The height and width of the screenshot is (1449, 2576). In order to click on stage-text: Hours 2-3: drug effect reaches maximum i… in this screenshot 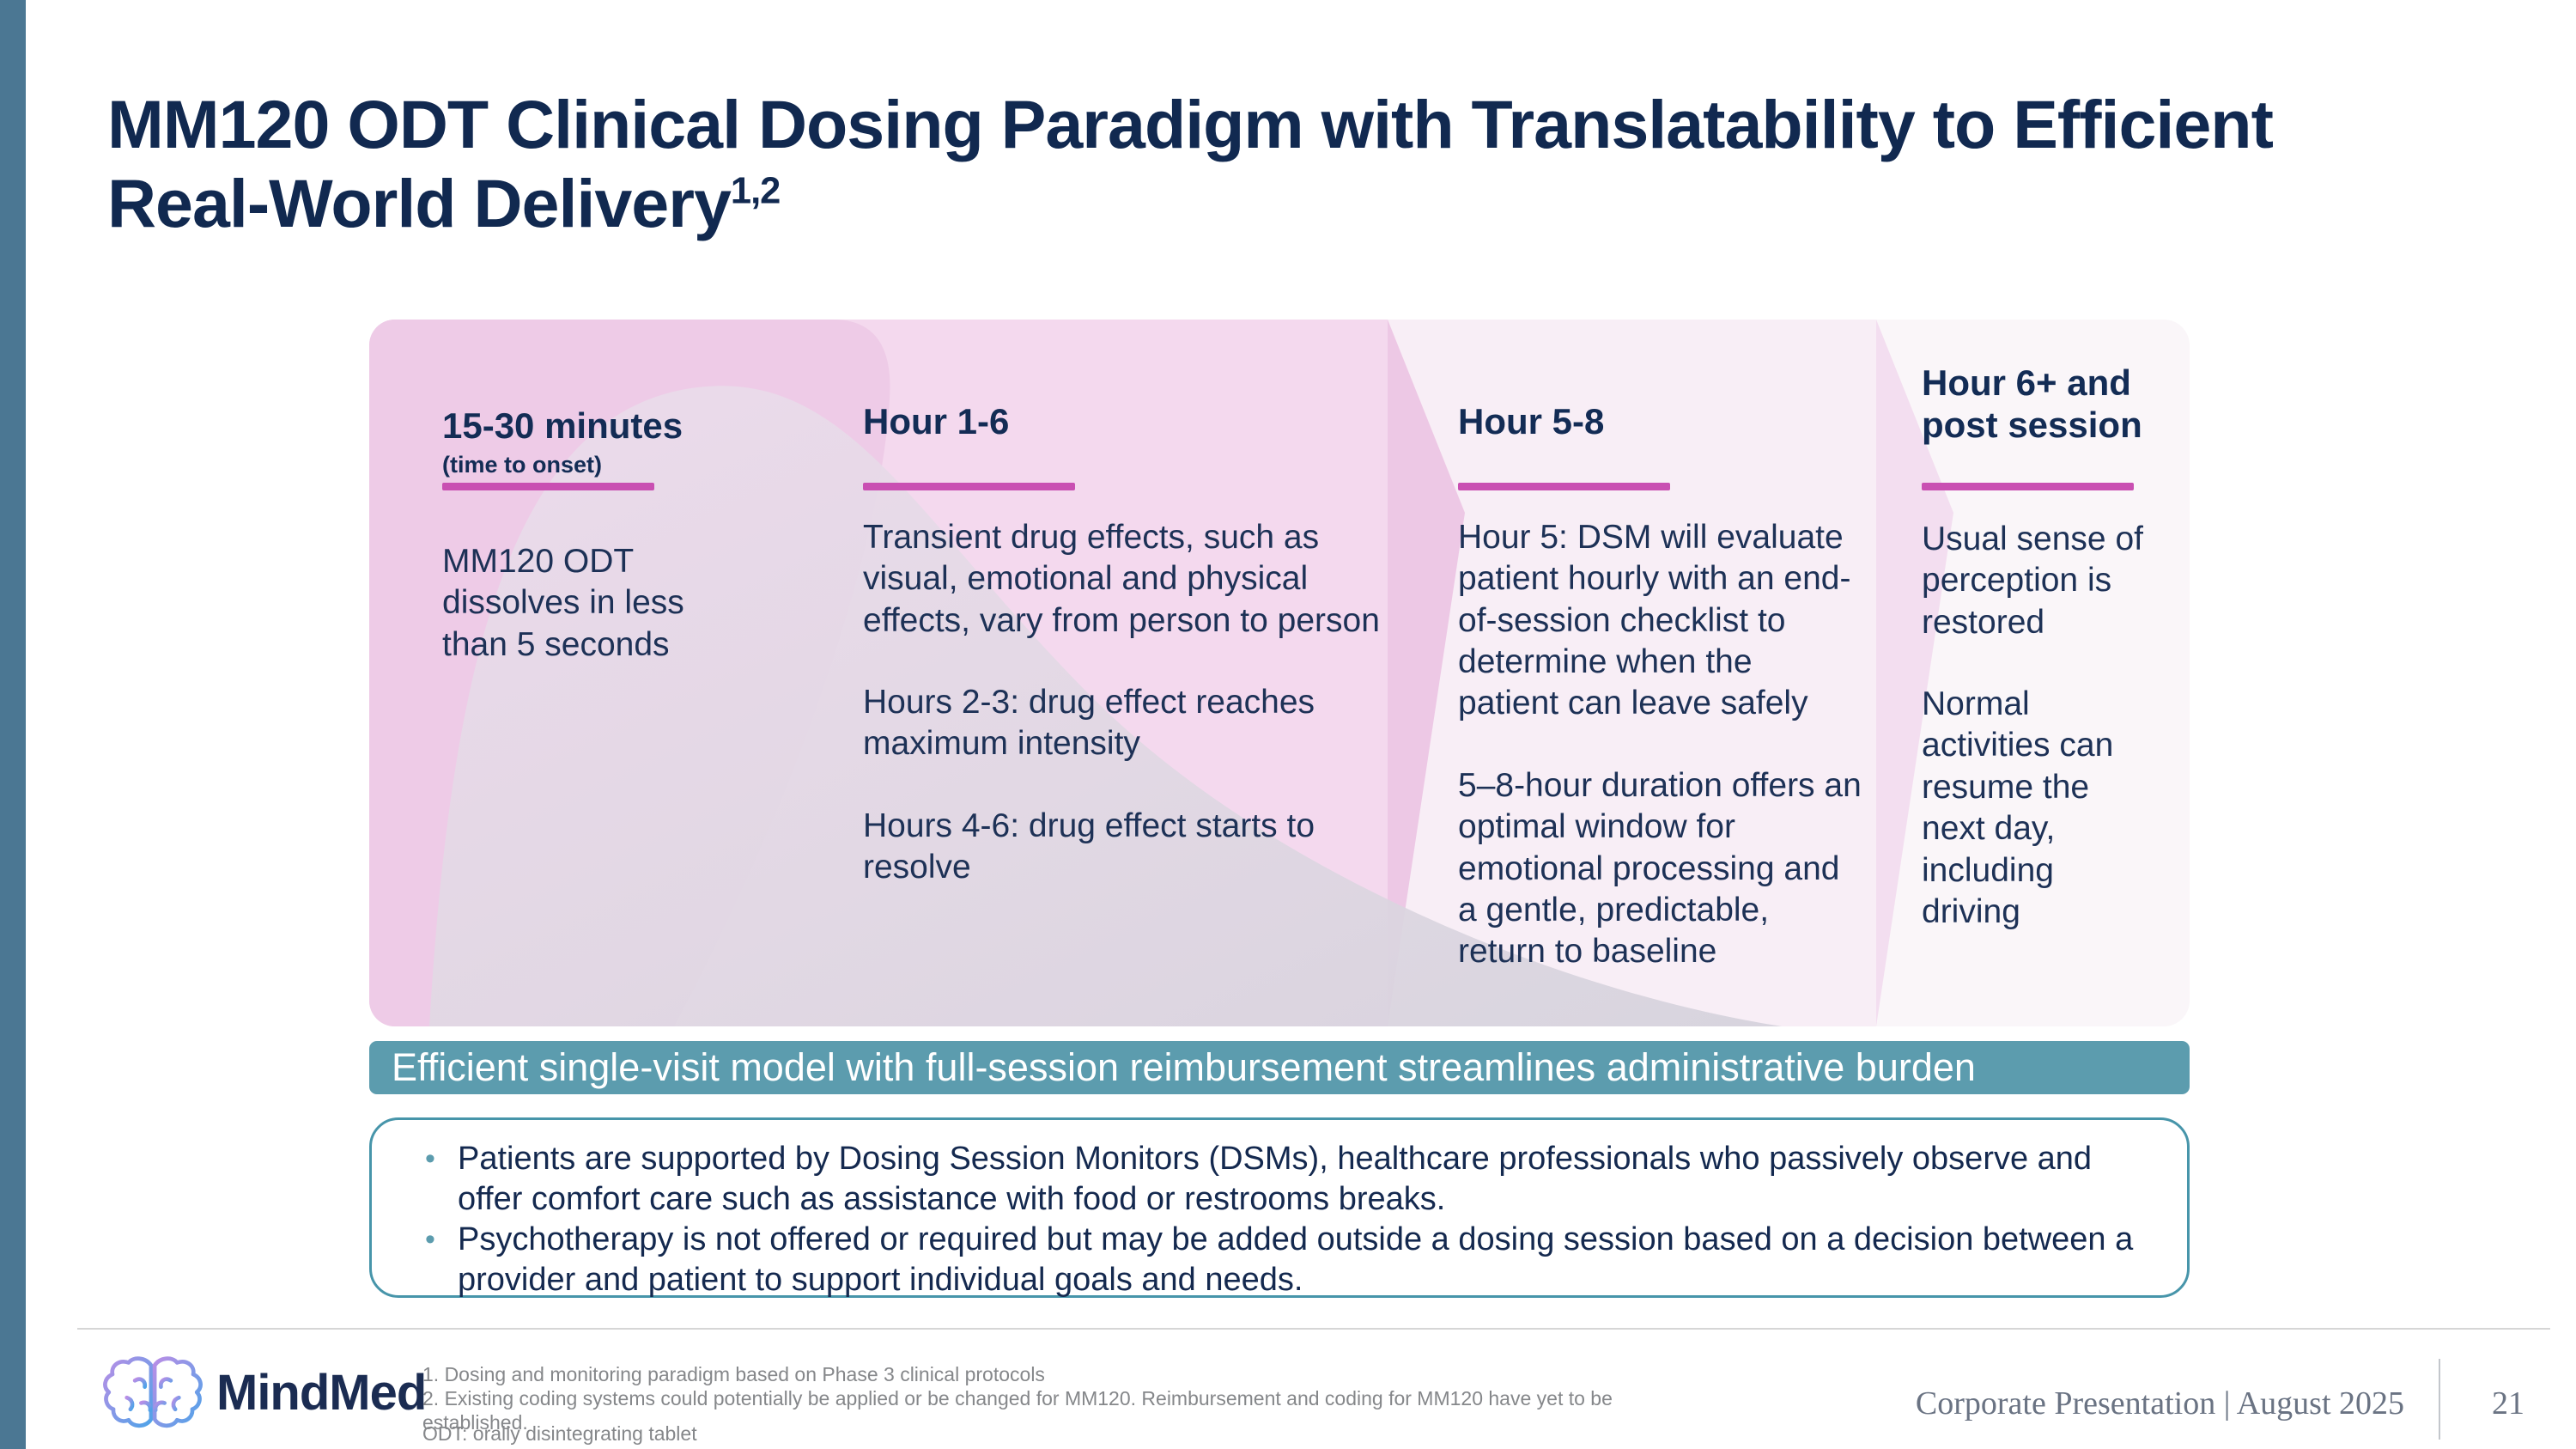, I will do `click(1089, 723)`.